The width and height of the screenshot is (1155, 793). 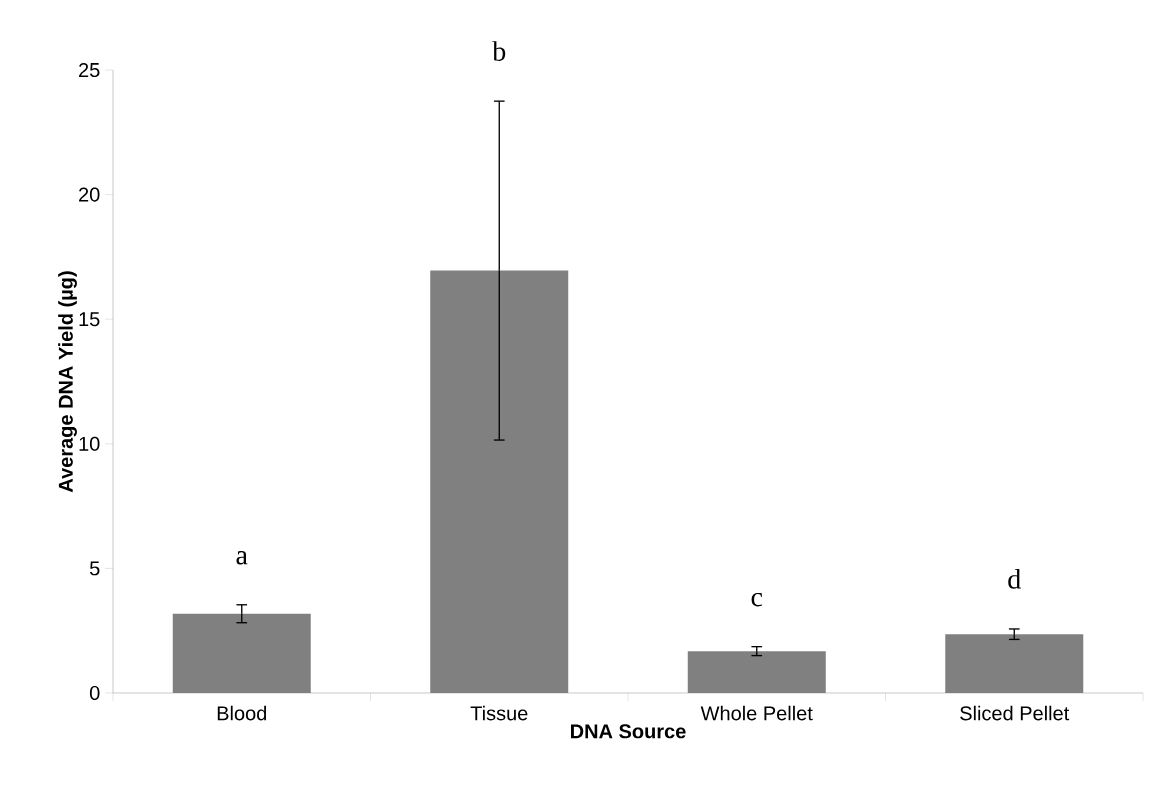 What do you see at coordinates (89, 70) in the screenshot?
I see `y-tick-label: 25` at bounding box center [89, 70].